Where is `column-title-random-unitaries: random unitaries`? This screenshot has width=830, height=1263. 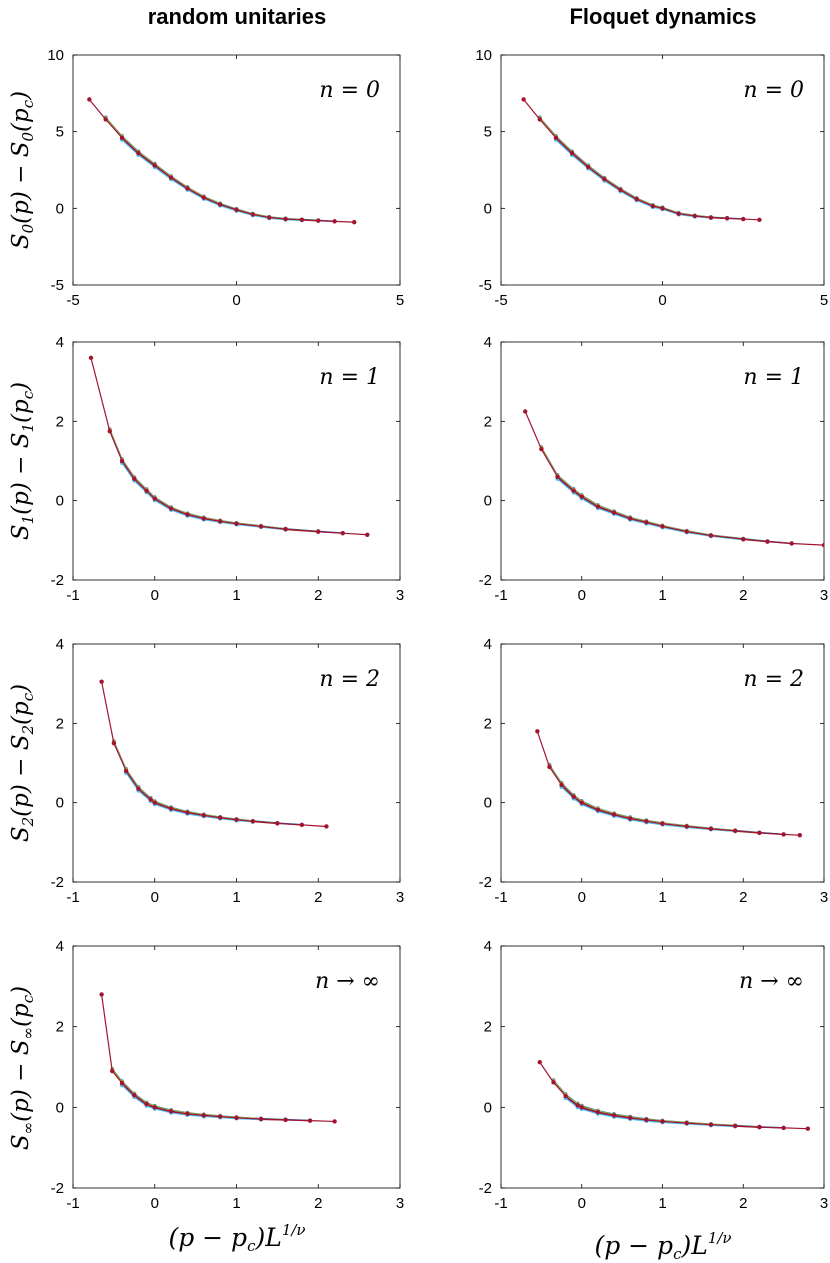 column-title-random-unitaries: random unitaries is located at coordinates (237, 16).